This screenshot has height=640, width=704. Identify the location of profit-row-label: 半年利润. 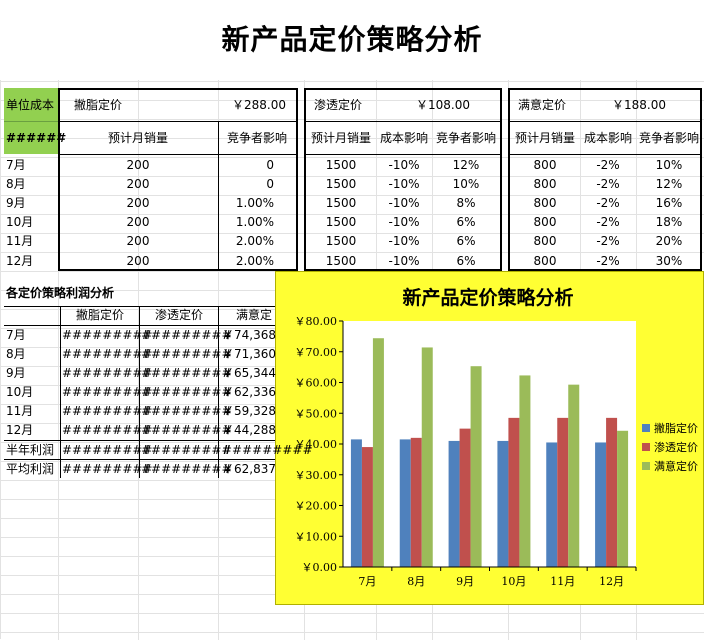
(30, 450).